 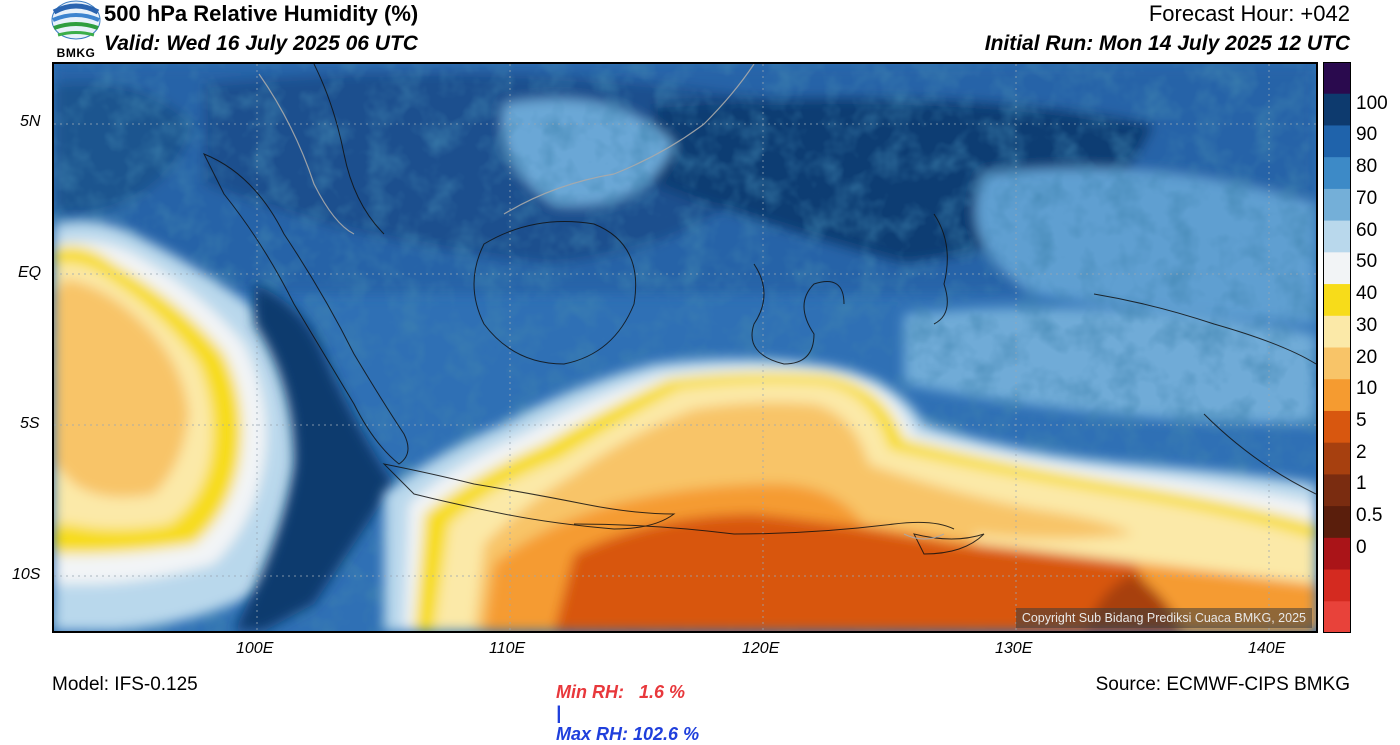 I want to click on lon-label-130e: 130E, so click(x=1014, y=648).